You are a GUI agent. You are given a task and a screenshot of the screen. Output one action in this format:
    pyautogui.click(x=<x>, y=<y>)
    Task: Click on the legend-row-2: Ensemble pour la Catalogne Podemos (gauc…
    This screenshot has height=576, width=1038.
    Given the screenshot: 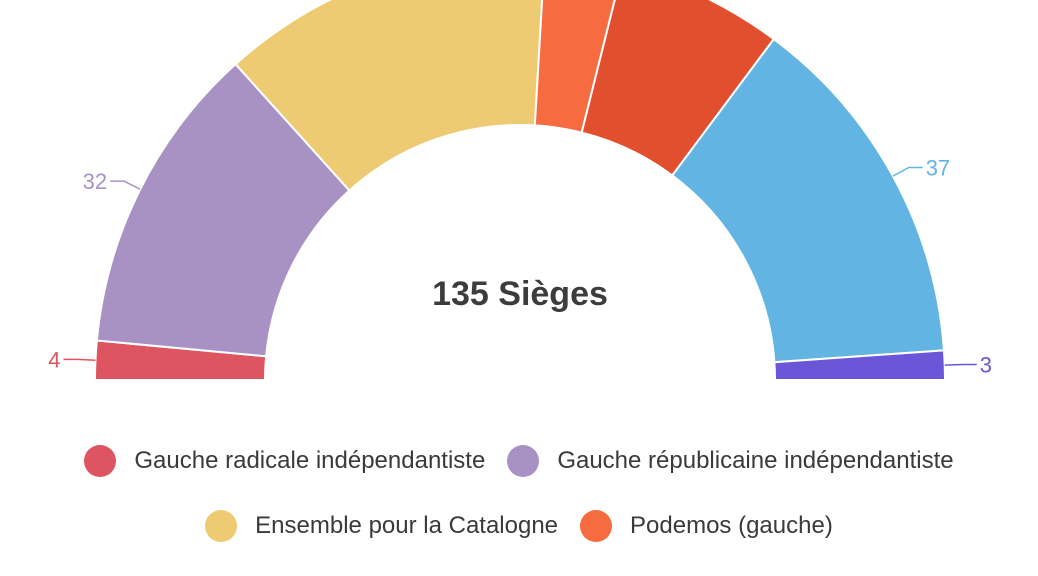 What is the action you would take?
    pyautogui.click(x=519, y=526)
    